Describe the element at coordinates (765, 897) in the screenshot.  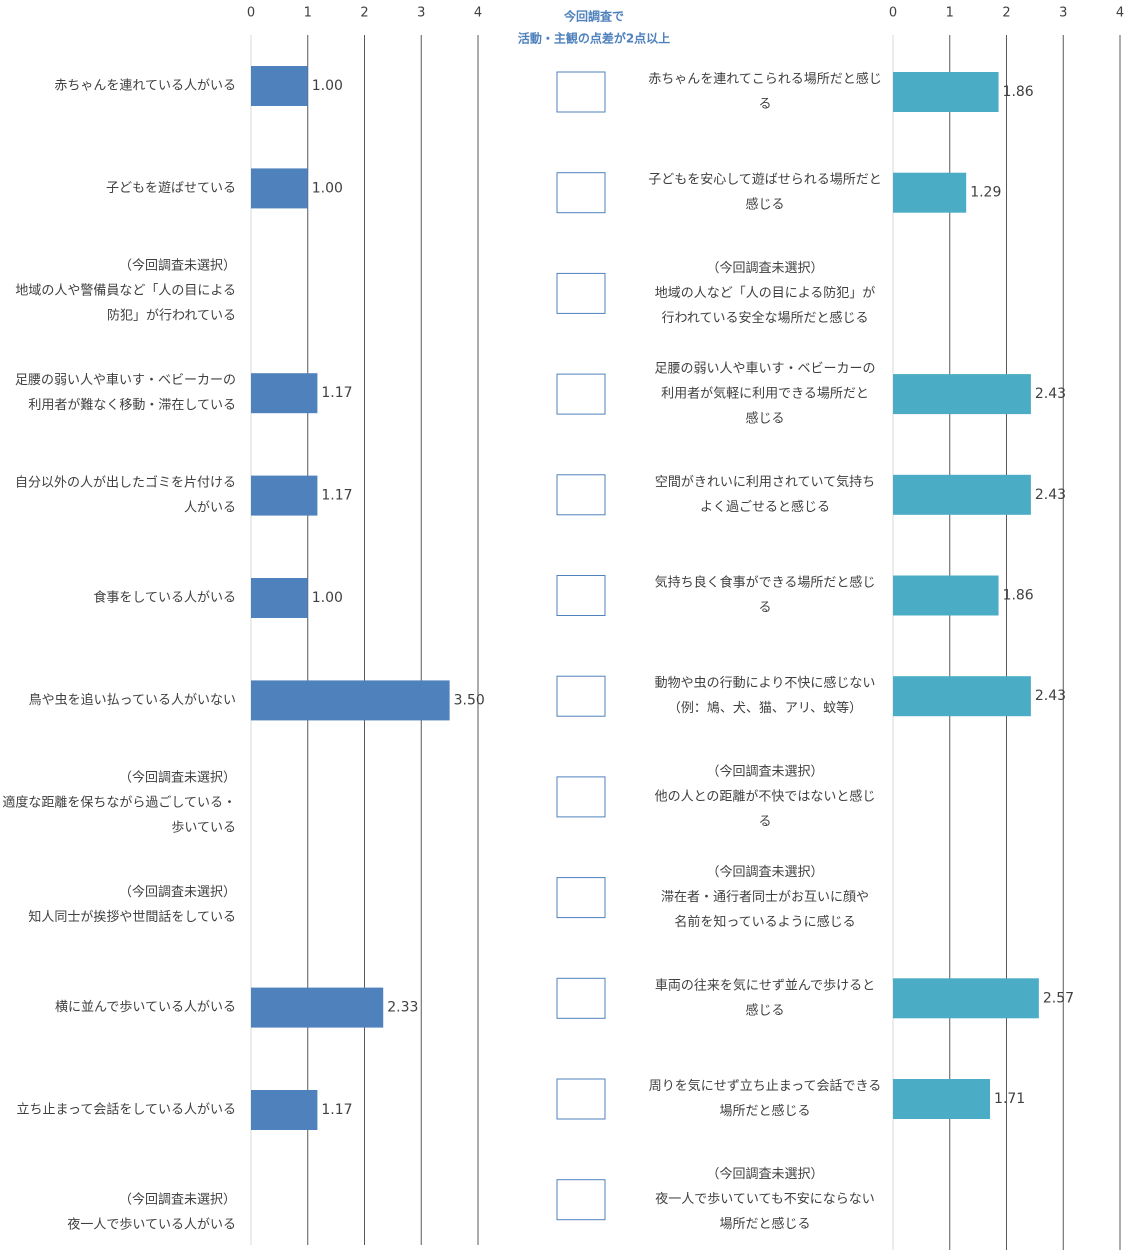
I see `category-label: 滞在者・通行者同士がお互いに顔や` at that location.